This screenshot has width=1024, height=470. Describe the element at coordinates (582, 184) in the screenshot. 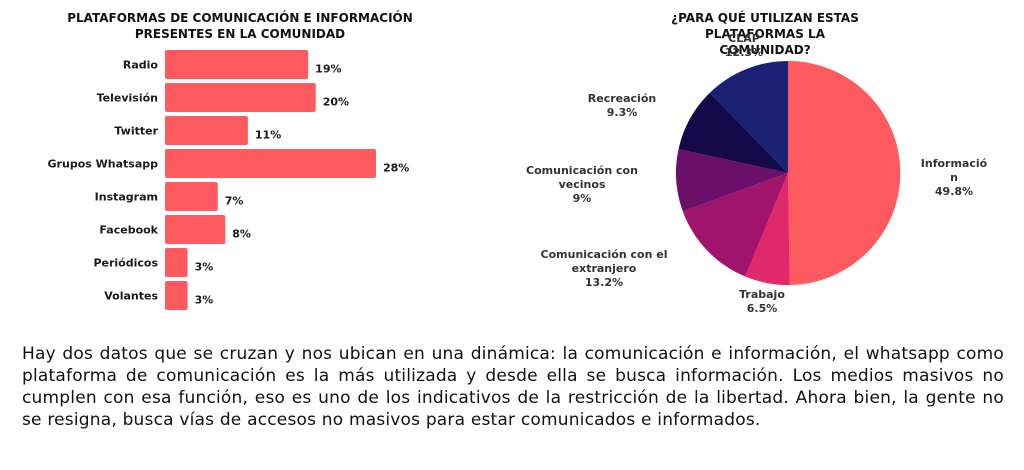

I see `pie-slice-label: vecinos` at that location.